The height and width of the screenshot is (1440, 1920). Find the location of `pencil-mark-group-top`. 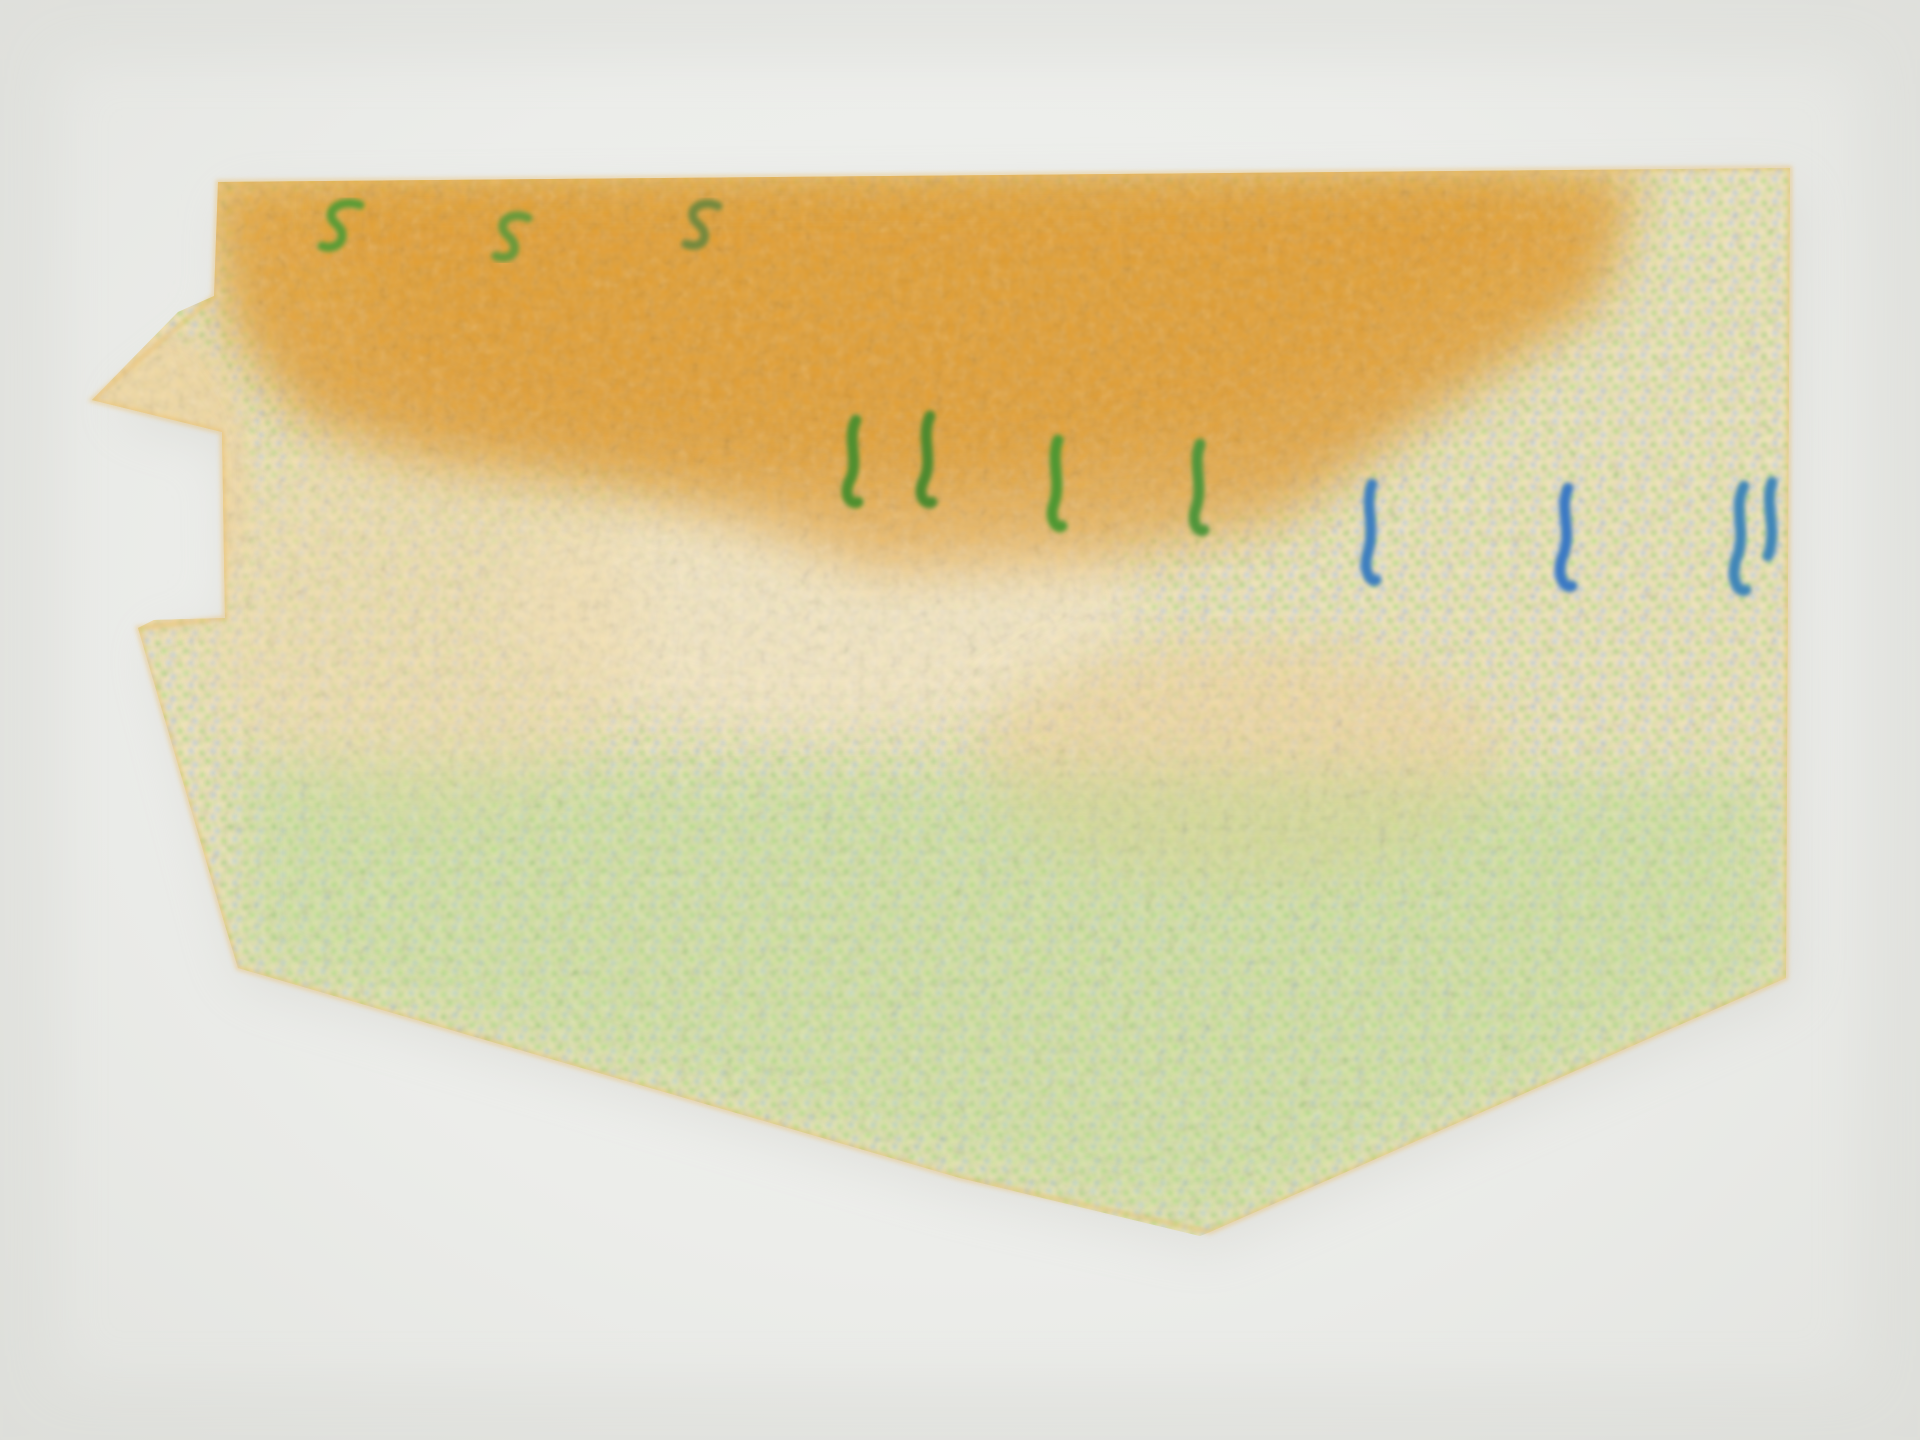

pencil-mark-group-top is located at coordinates (520, 230).